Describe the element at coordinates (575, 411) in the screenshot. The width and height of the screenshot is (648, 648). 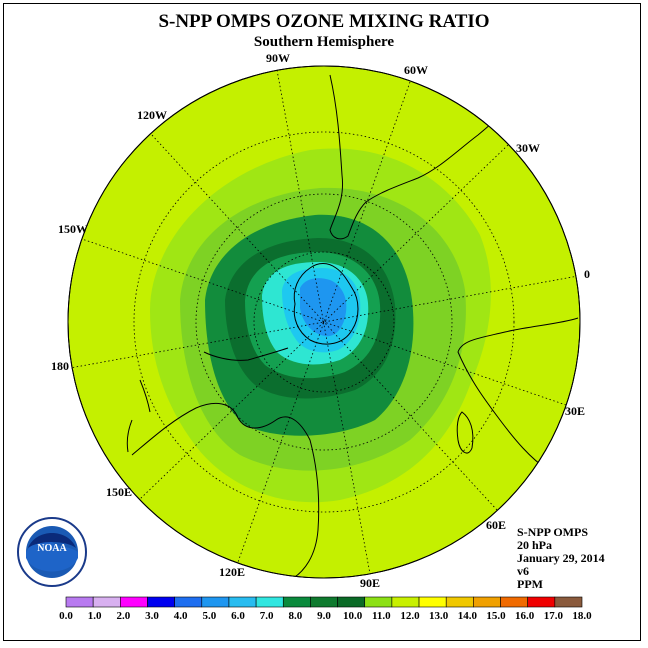
I see `lon-label-30e: 30E` at that location.